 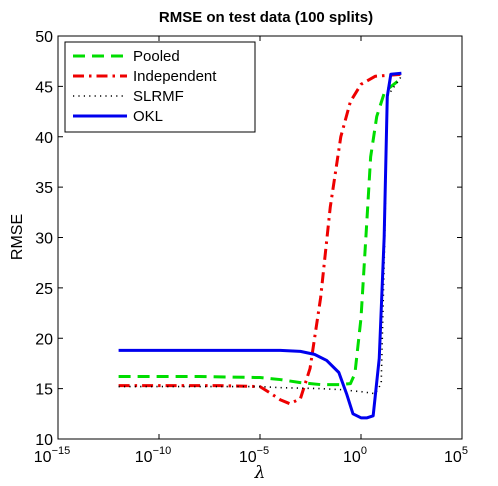 I want to click on y-tick-label: 15, so click(x=44, y=390).